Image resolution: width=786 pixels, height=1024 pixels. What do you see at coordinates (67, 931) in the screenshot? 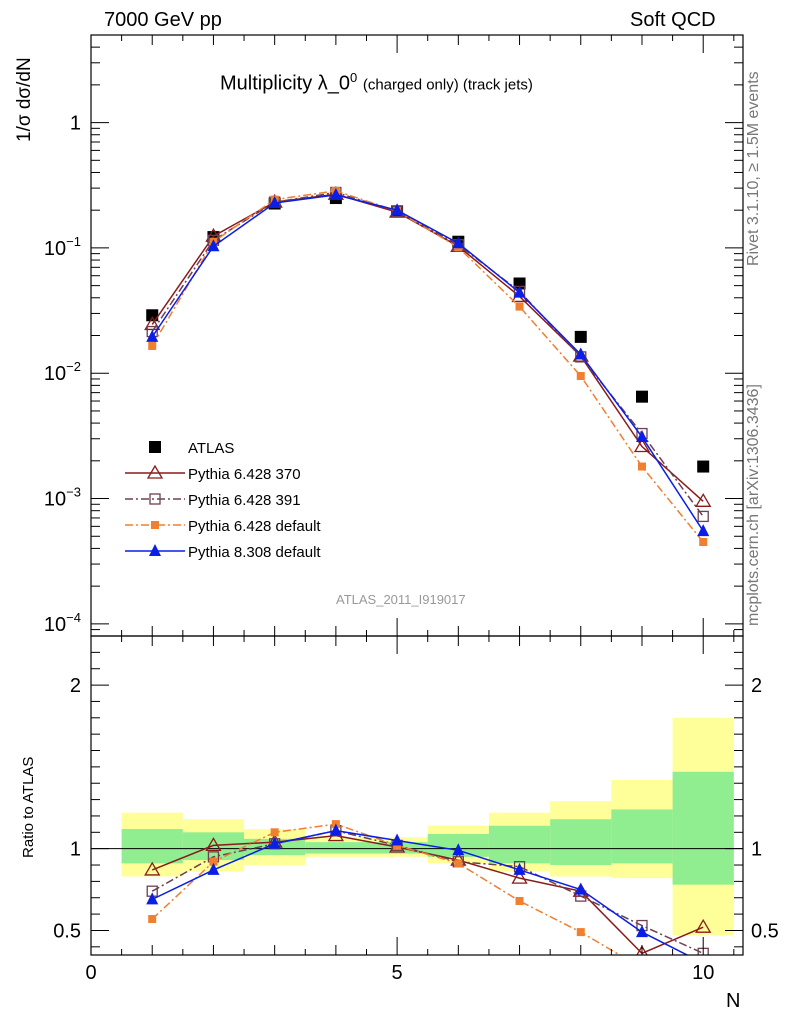
I see `ratio-y-tick-label: 0.5` at bounding box center [67, 931].